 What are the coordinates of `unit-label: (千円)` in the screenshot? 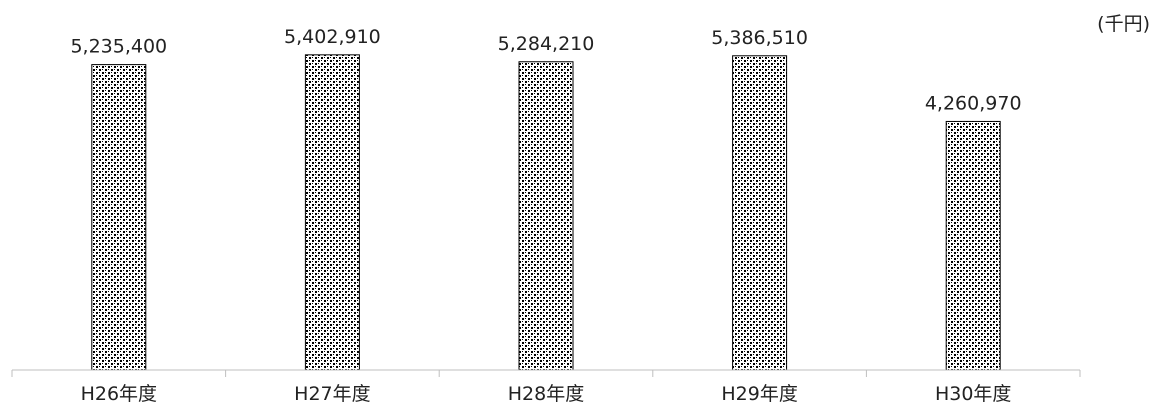 It's located at (1123, 24).